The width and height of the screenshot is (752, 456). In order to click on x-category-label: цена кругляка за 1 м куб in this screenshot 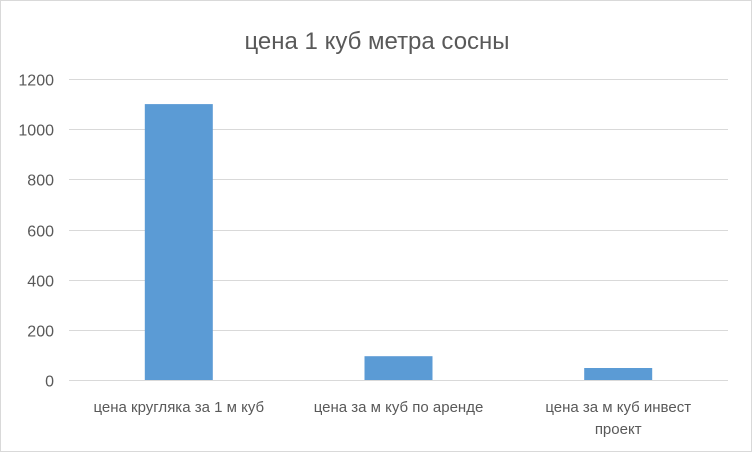, I will do `click(179, 407)`.